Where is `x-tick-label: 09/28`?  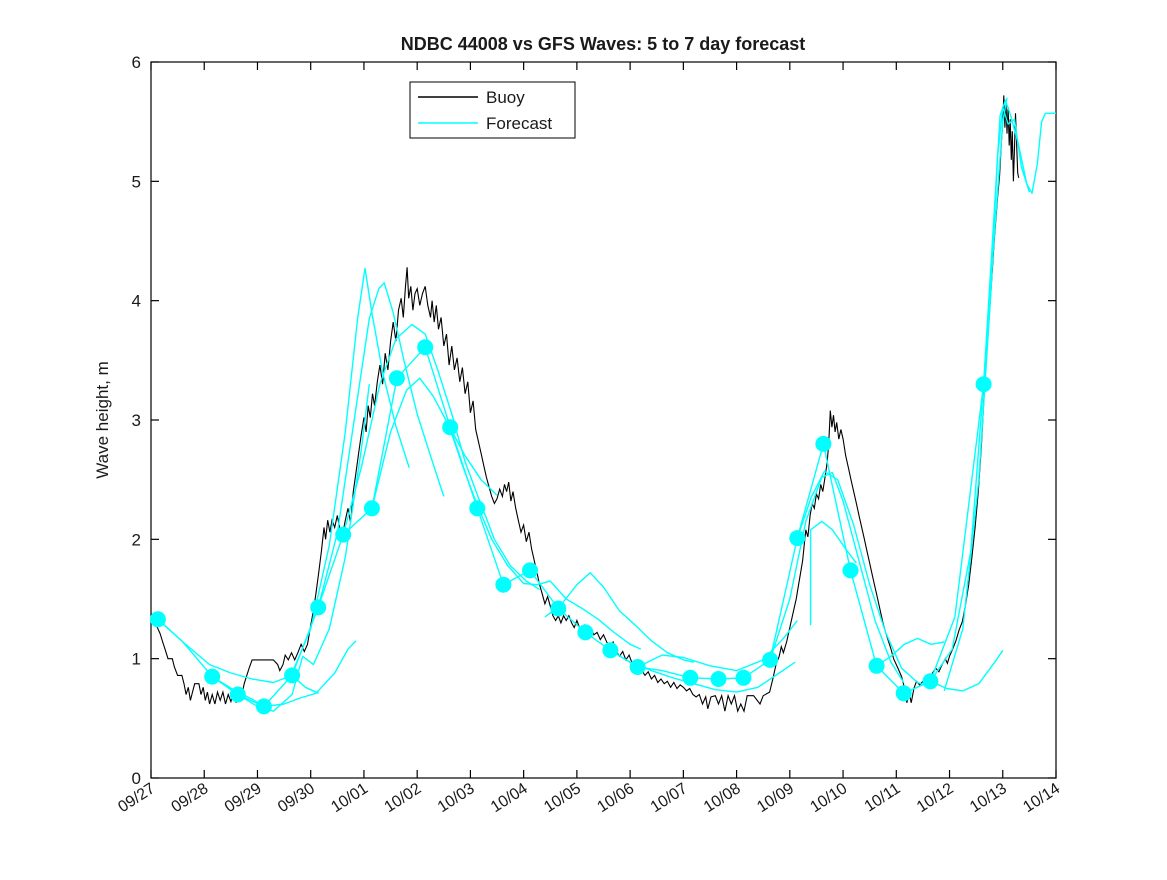 x-tick-label: 09/28 is located at coordinates (190, 798).